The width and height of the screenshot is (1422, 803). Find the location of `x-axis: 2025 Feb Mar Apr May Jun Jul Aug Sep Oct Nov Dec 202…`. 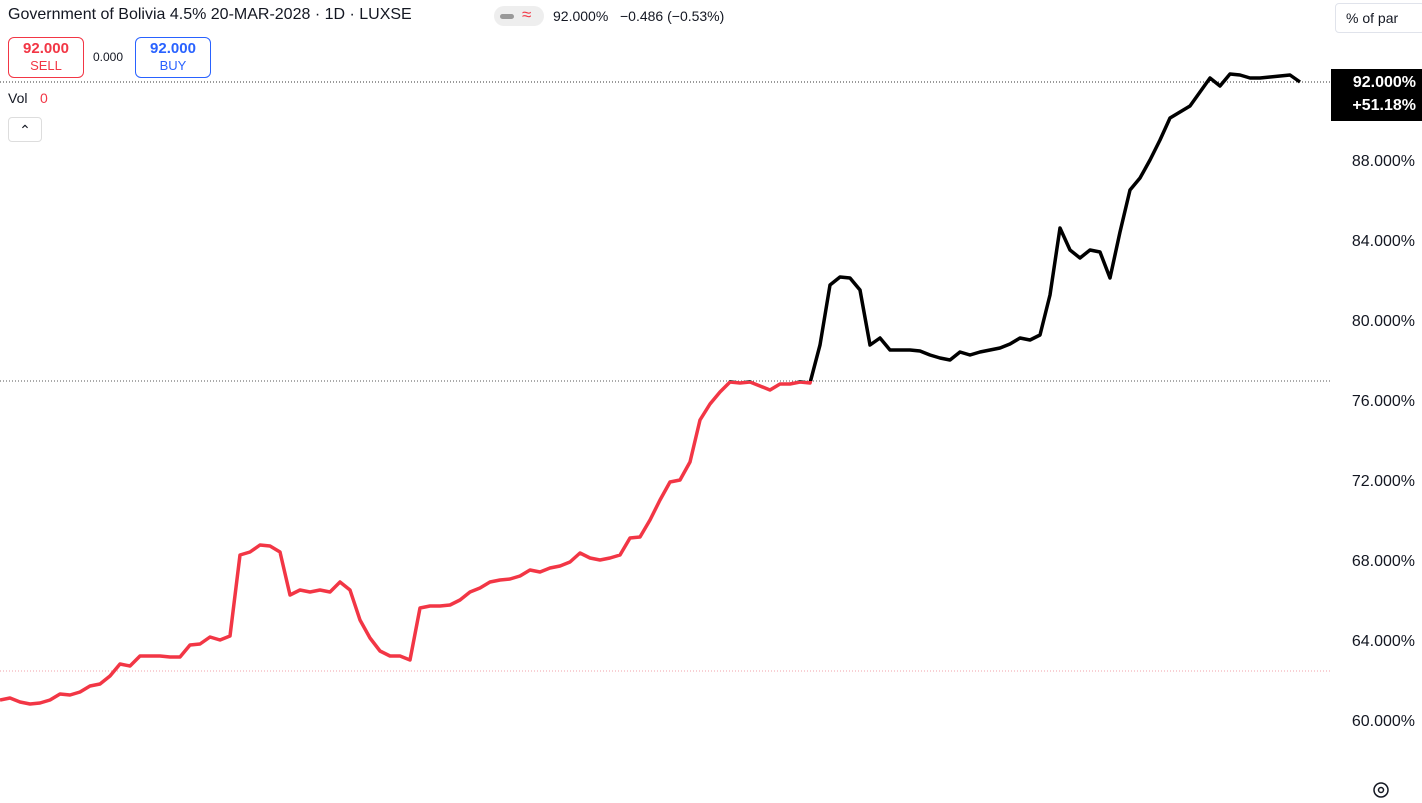

x-axis: 2025 Feb Mar Apr May Jun Jul Aug Sep Oct Nov Dec 202… is located at coordinates (668, 788).